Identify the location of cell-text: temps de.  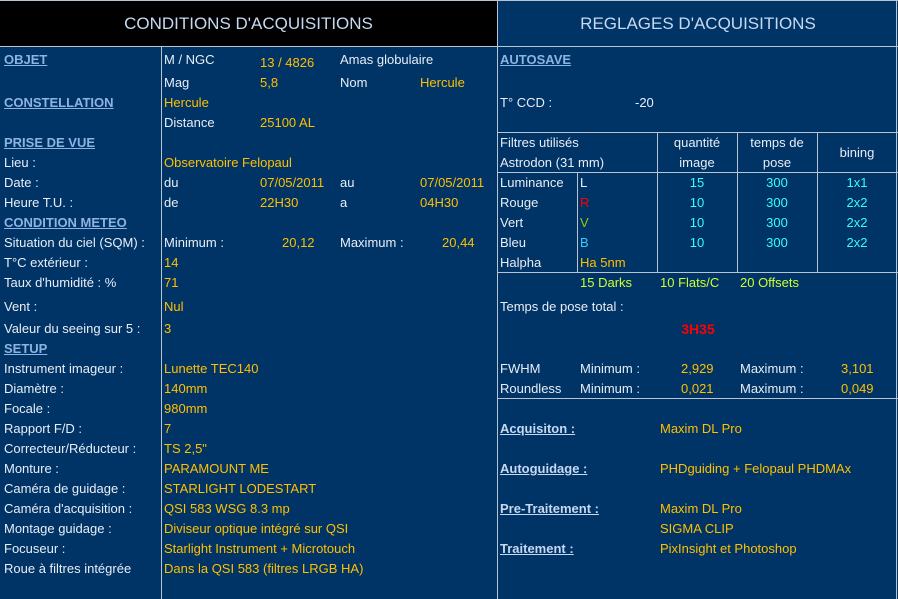
(777, 142).